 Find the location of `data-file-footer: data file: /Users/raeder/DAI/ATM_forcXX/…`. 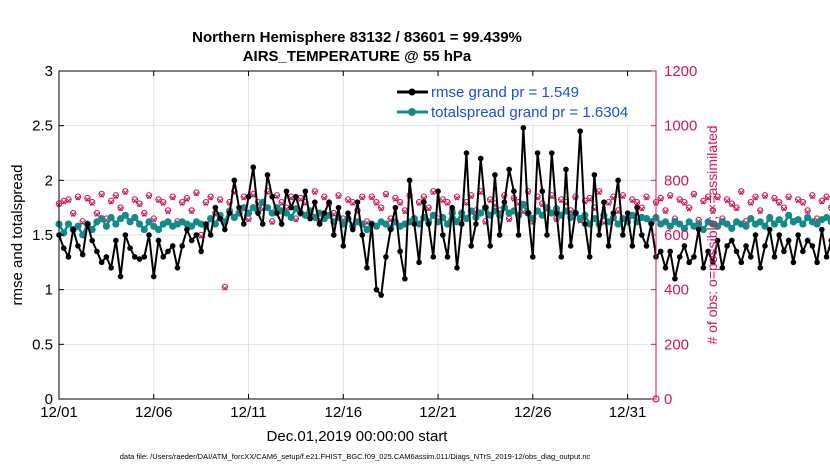

data-file-footer: data file: /Users/raeder/DAI/ATM_forcXX/… is located at coordinates (355, 456).